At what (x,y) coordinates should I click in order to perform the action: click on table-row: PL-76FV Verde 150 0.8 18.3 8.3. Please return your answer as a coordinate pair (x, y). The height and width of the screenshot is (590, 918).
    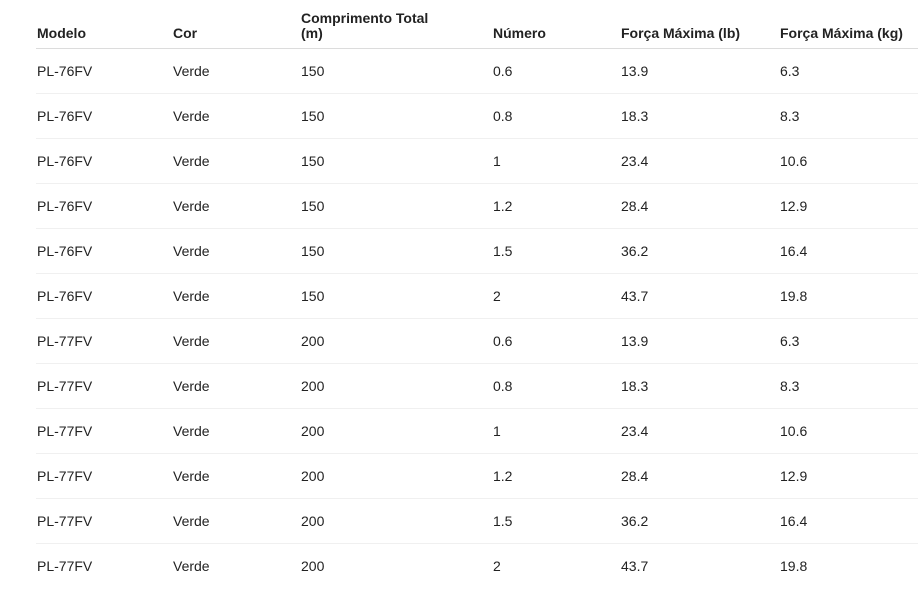
    Looking at the image, I should click on (477, 116).